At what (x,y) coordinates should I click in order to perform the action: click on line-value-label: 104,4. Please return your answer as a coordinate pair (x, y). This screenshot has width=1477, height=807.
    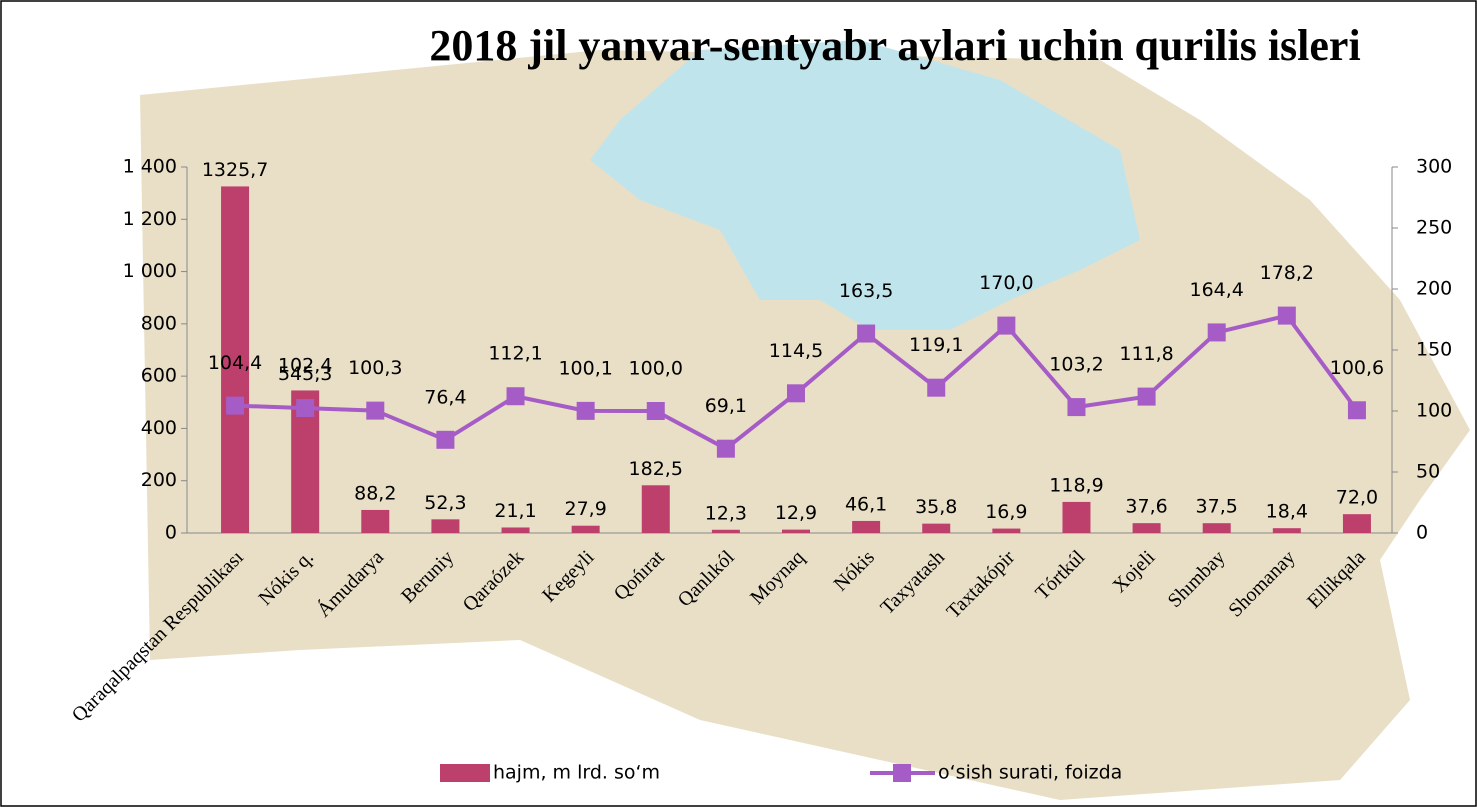
    Looking at the image, I should click on (235, 363).